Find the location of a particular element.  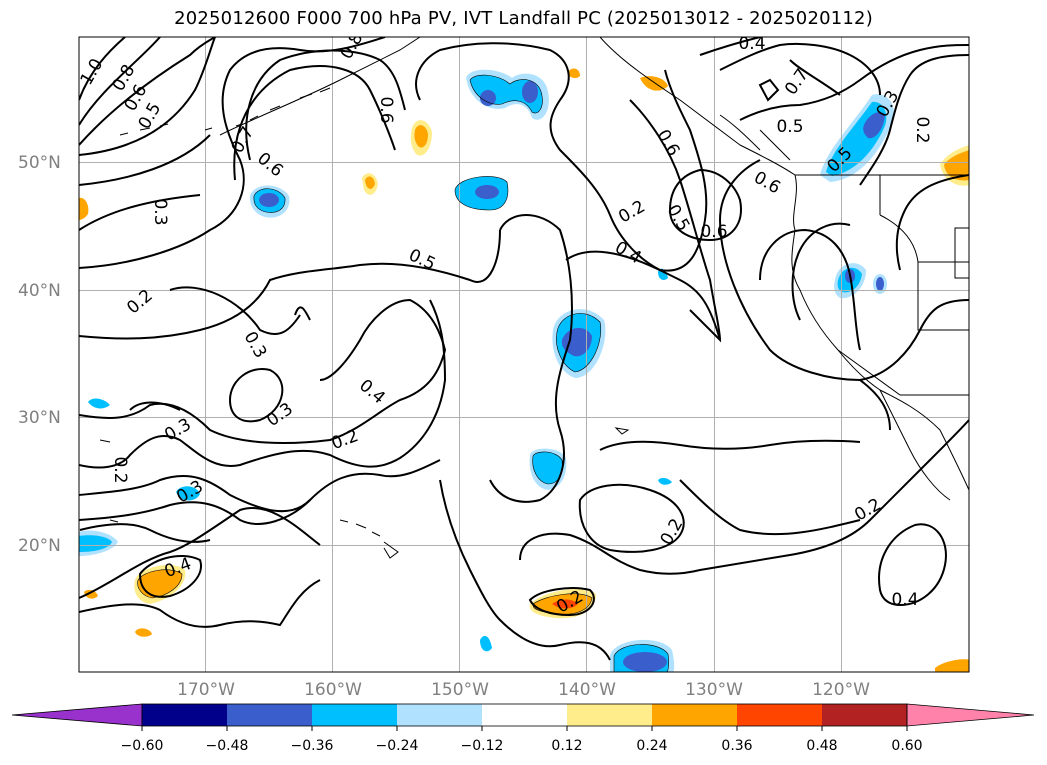

colorbar-tick-label: 0.36 is located at coordinates (737, 746).